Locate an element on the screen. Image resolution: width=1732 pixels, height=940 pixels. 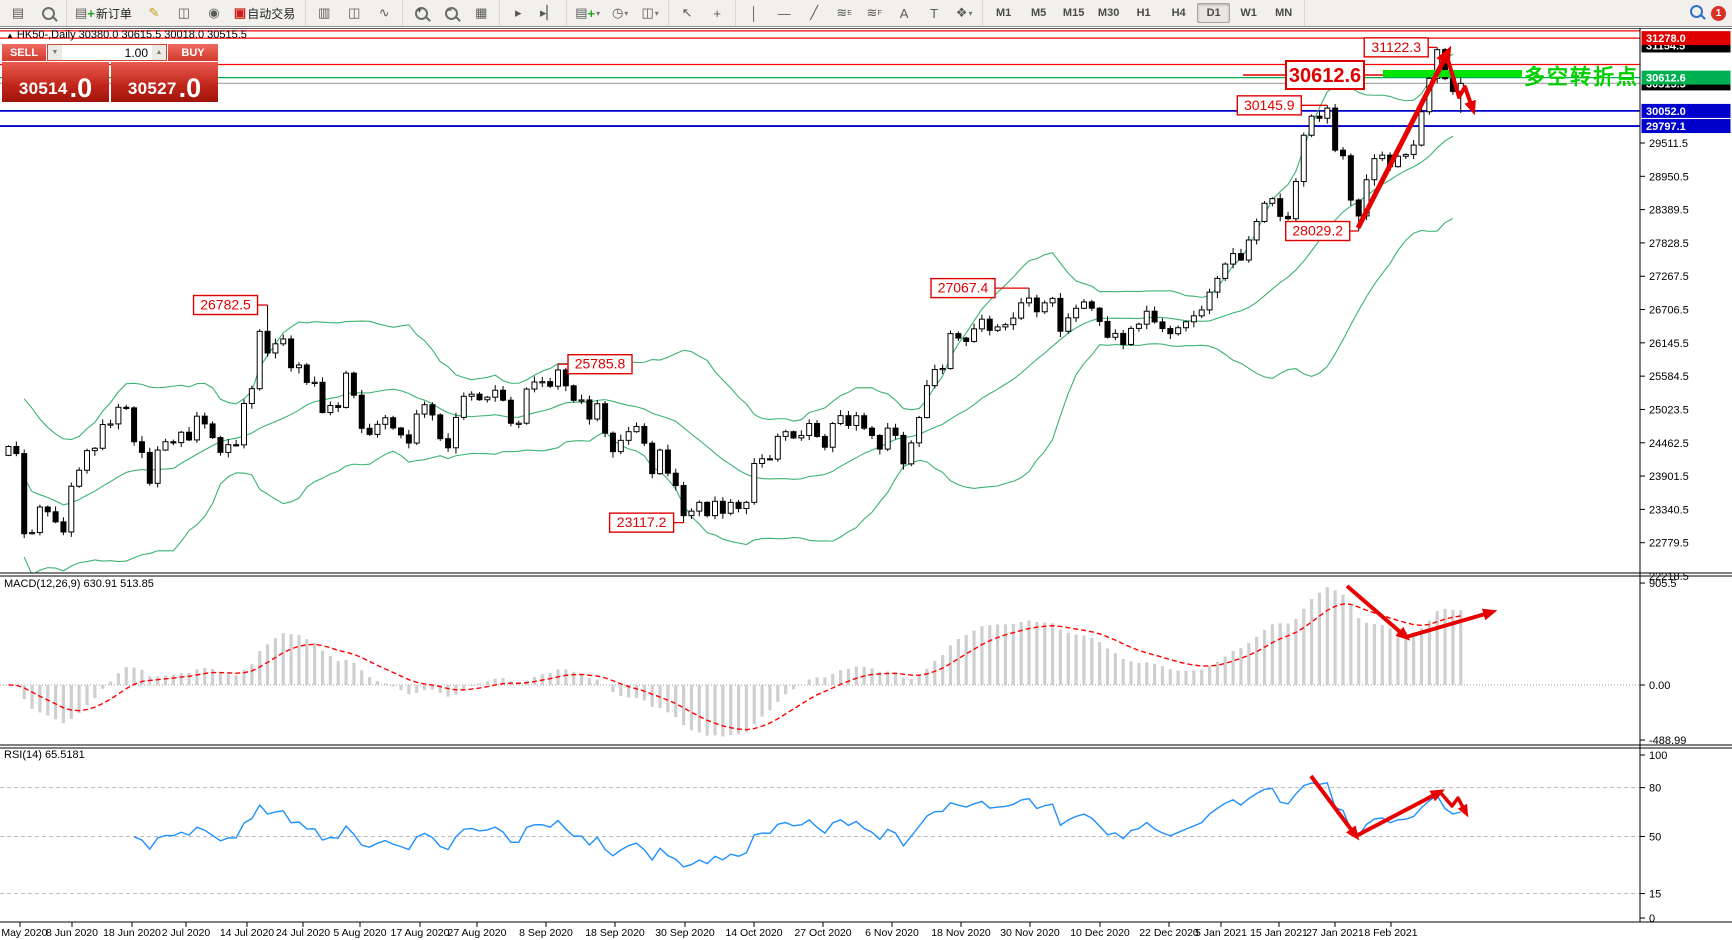
vertical-line-icon: │ is located at coordinates (754, 13).